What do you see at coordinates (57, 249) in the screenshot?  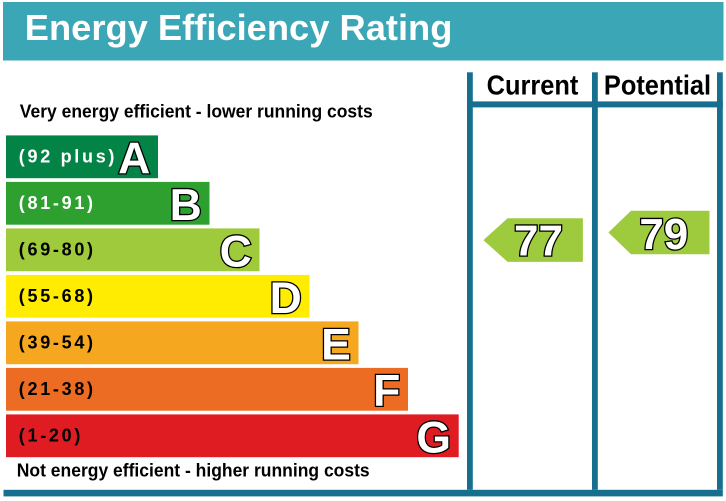 I see `svg-text: (69-80)` at bounding box center [57, 249].